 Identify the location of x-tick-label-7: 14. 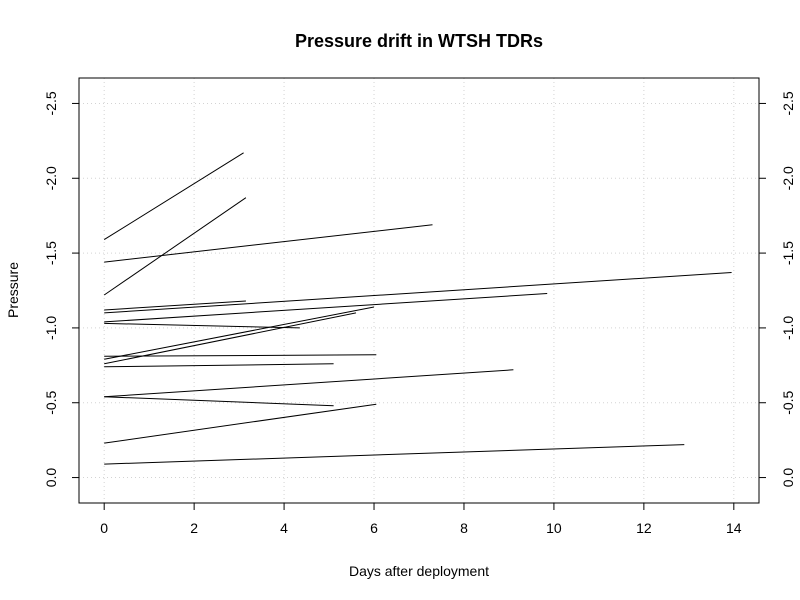
(734, 528).